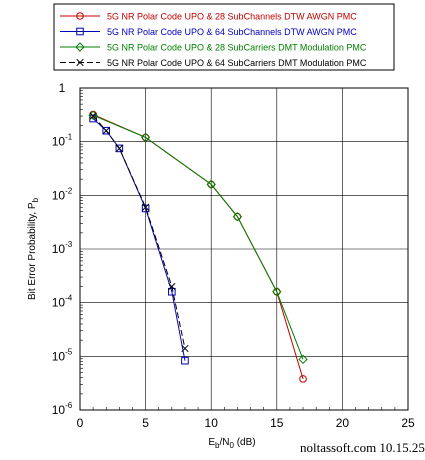 The width and height of the screenshot is (425, 460). Describe the element at coordinates (33, 248) in the screenshot. I see `y-axis-label: Bit Error Probability, Pb` at that location.